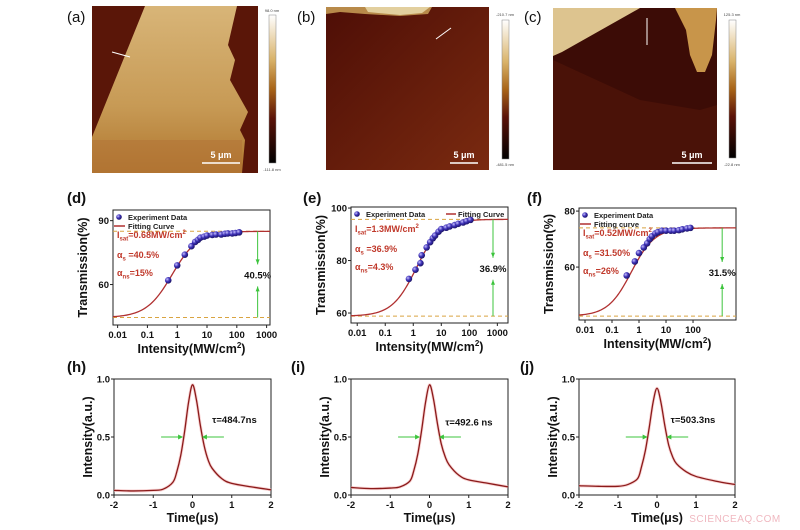  Describe the element at coordinates (272, 89) in the screenshot. I see `colorbar-a` at that location.